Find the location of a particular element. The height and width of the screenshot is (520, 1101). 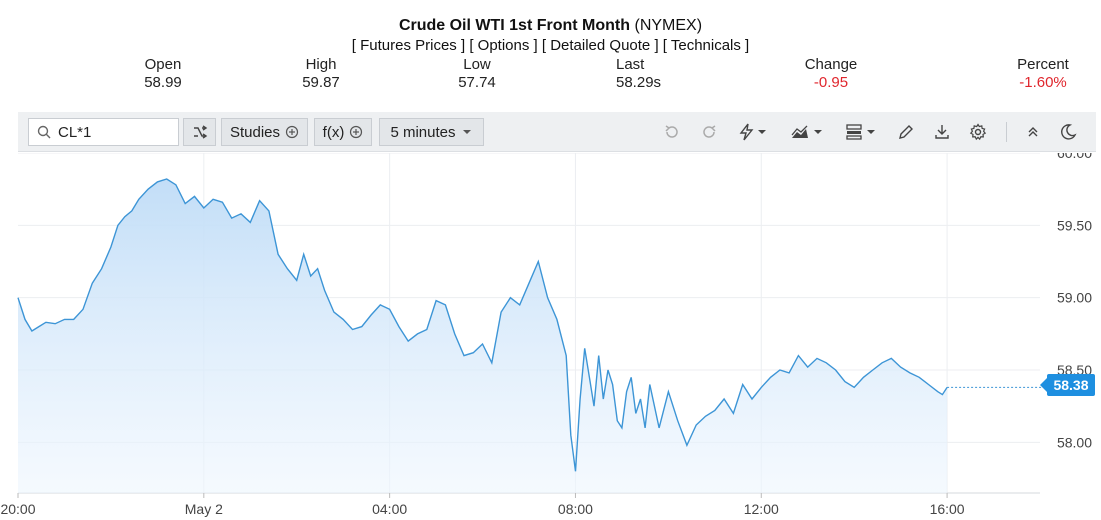

bars-icon is located at coordinates (860, 132).